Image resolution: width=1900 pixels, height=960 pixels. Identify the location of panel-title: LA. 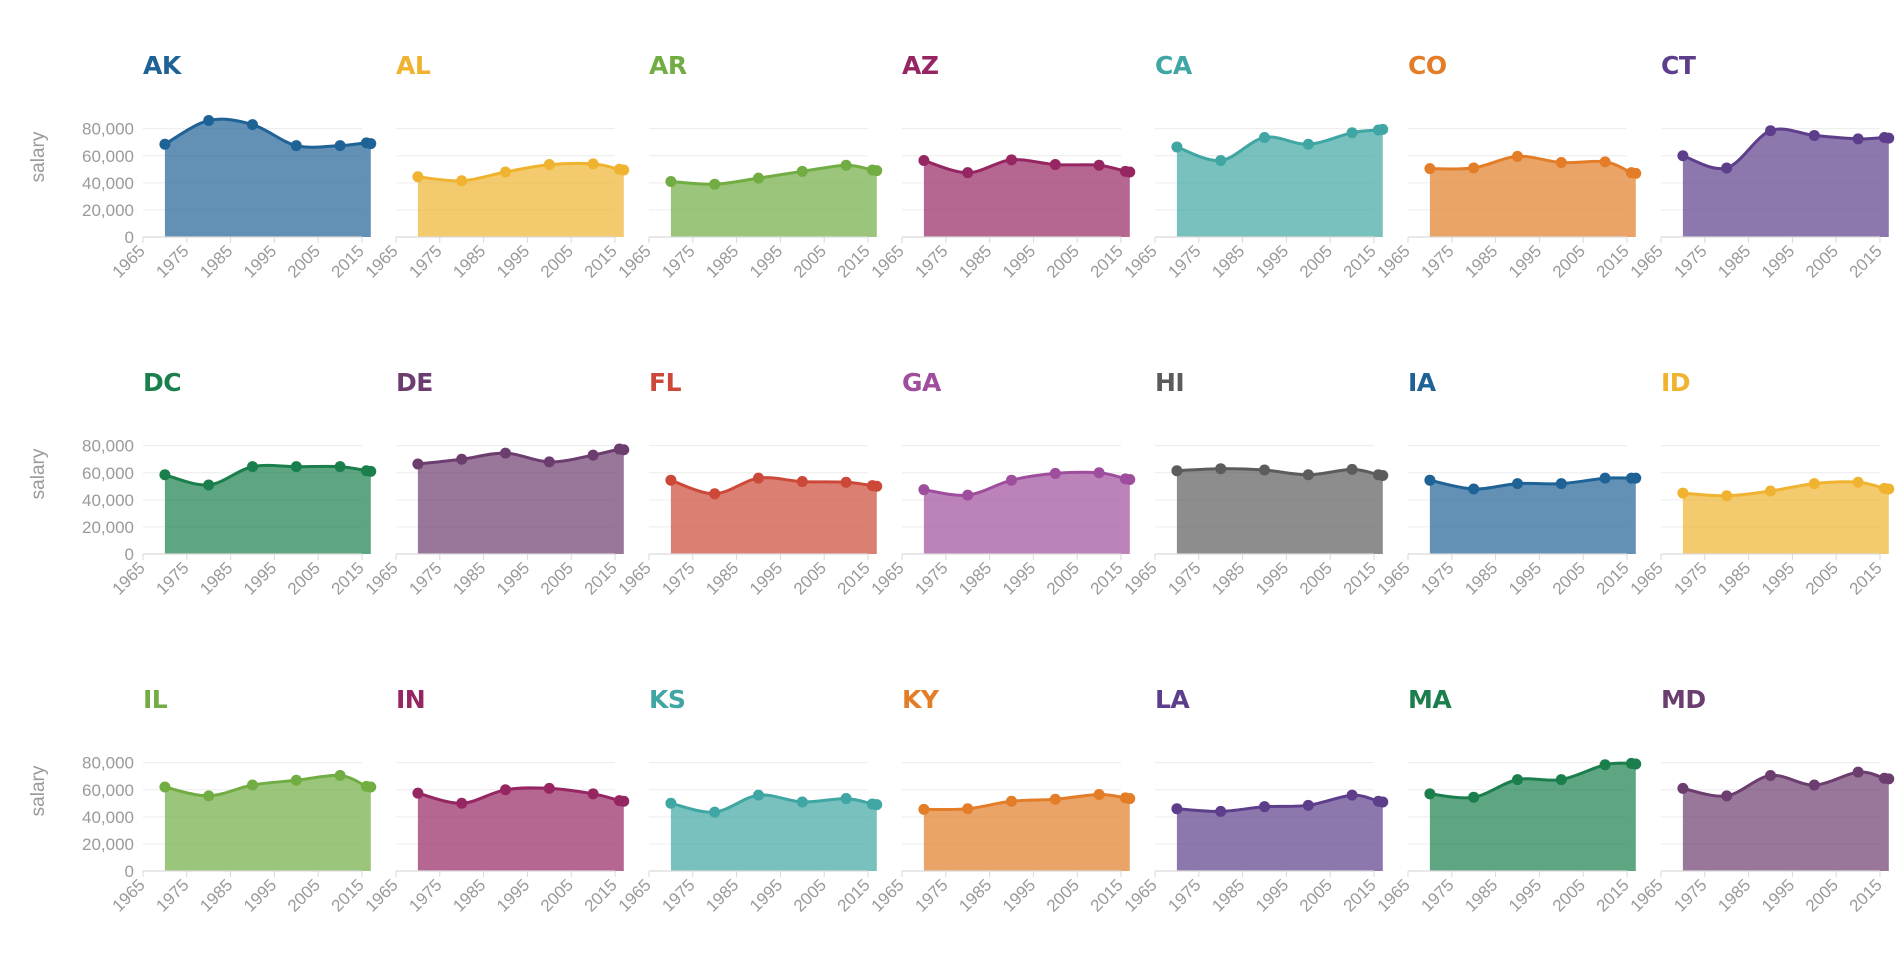
(1172, 699).